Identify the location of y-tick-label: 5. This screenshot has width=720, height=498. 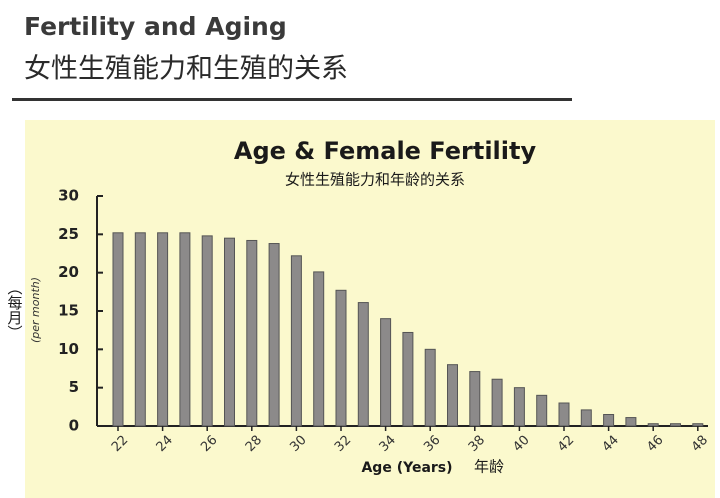
(74, 387).